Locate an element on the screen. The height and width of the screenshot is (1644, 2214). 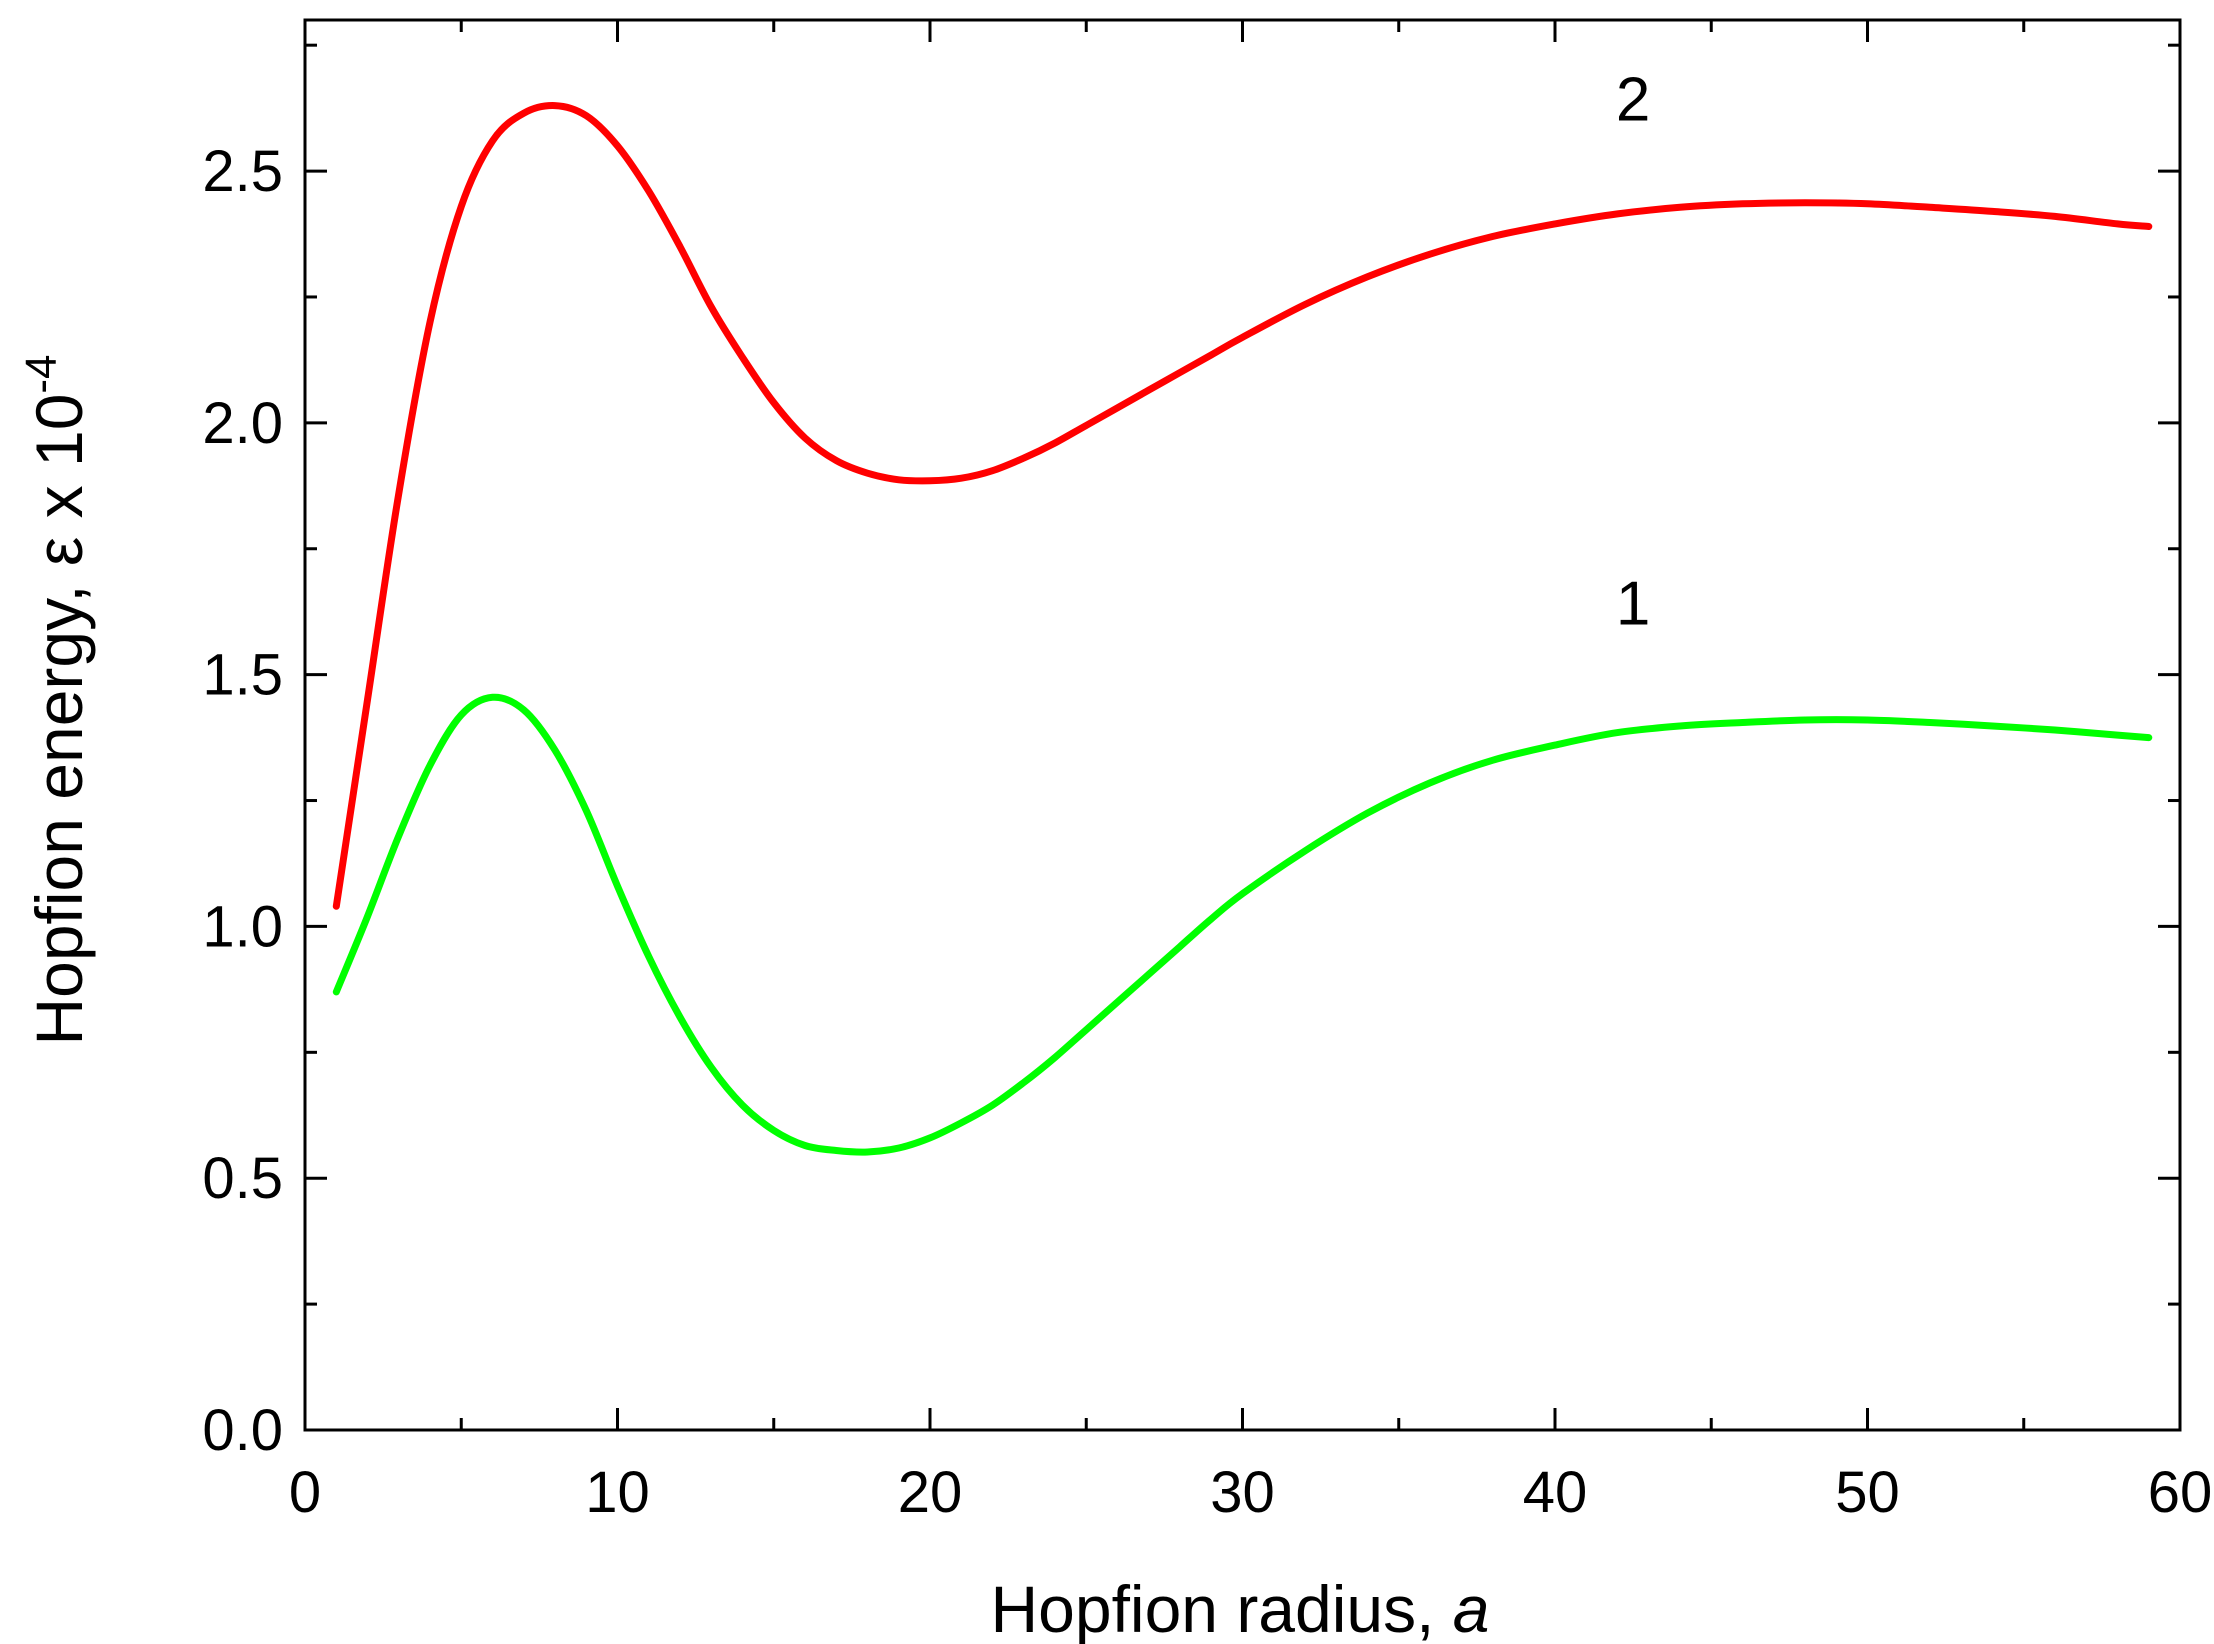
y-axis-title-text: Hopfion energy, ε x 10 is located at coordinates (59, 720).